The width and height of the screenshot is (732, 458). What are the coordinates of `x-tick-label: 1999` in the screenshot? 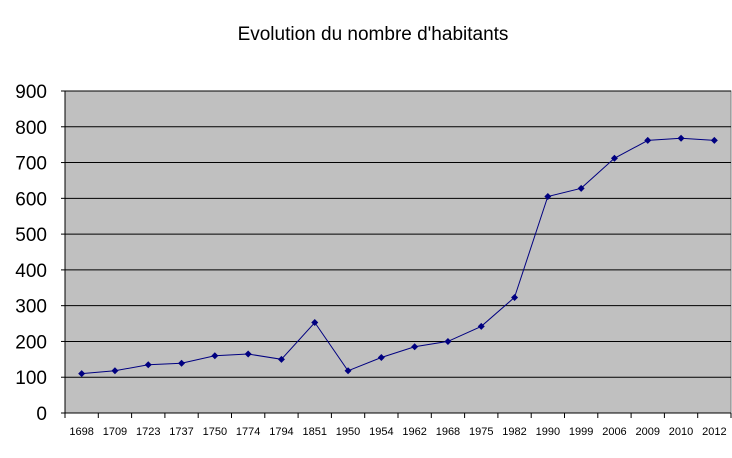 It's located at (581, 432).